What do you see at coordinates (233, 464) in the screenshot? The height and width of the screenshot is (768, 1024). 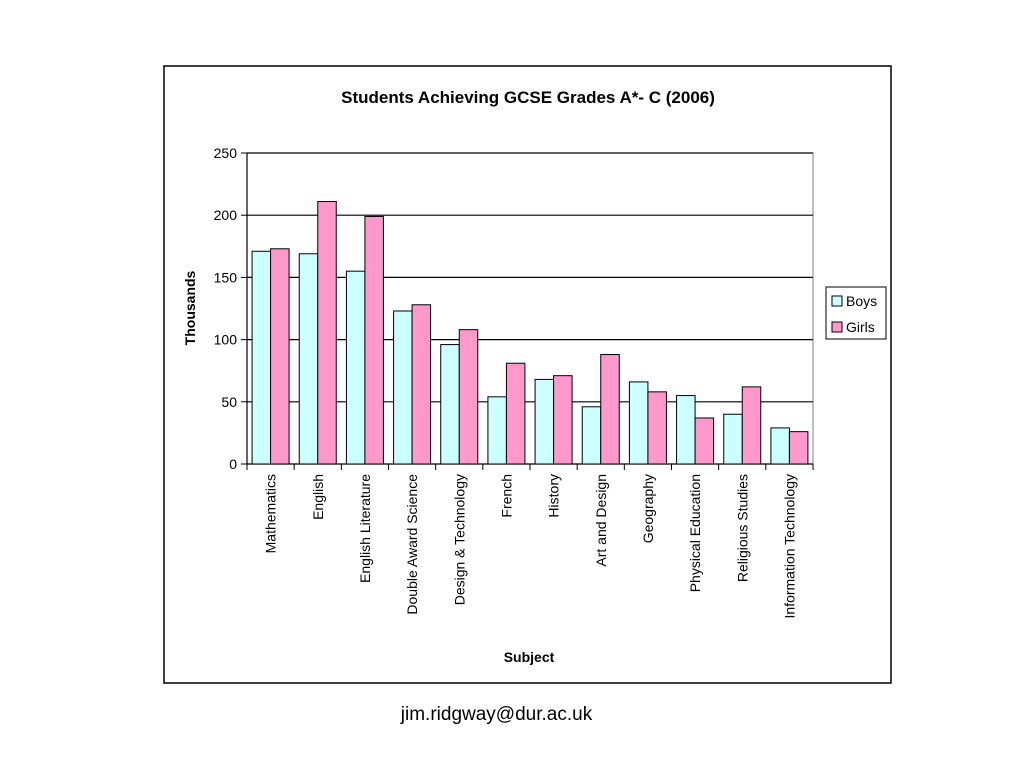 I see `y-tick-label: 0` at bounding box center [233, 464].